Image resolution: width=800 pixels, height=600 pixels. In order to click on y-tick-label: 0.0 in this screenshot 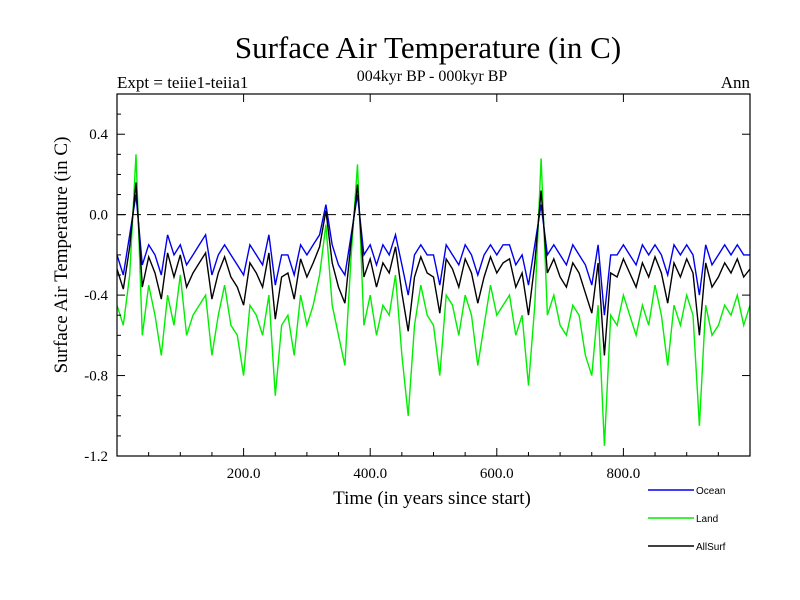, I will do `click(98, 216)`.